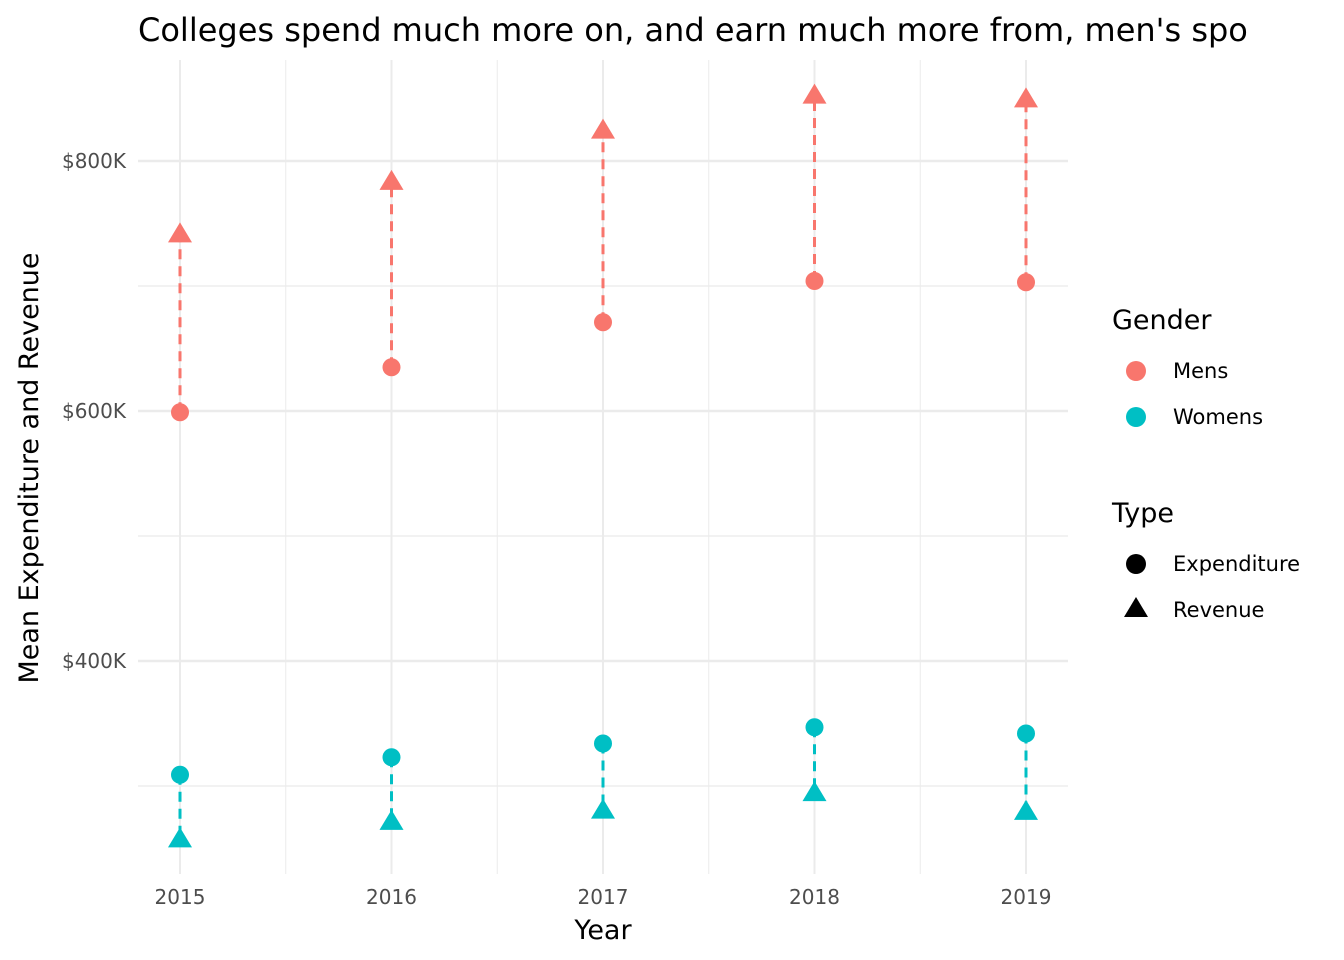 Image resolution: width=1344 pixels, height=960 pixels. What do you see at coordinates (1136, 564) in the screenshot?
I see `legend-expenditure-swatch` at bounding box center [1136, 564].